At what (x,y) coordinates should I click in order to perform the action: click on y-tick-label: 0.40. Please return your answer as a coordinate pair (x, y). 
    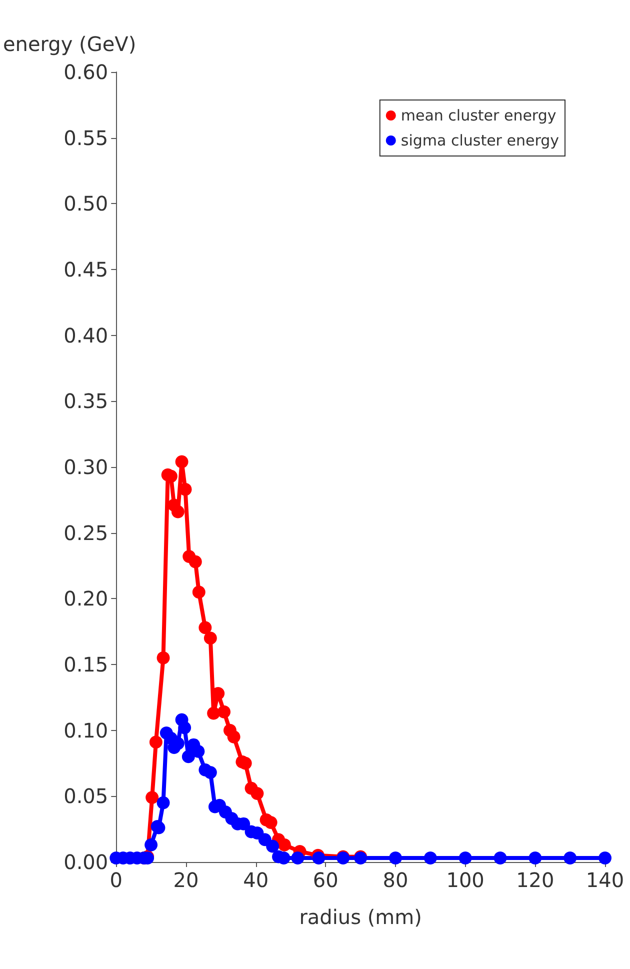
    Looking at the image, I should click on (86, 335).